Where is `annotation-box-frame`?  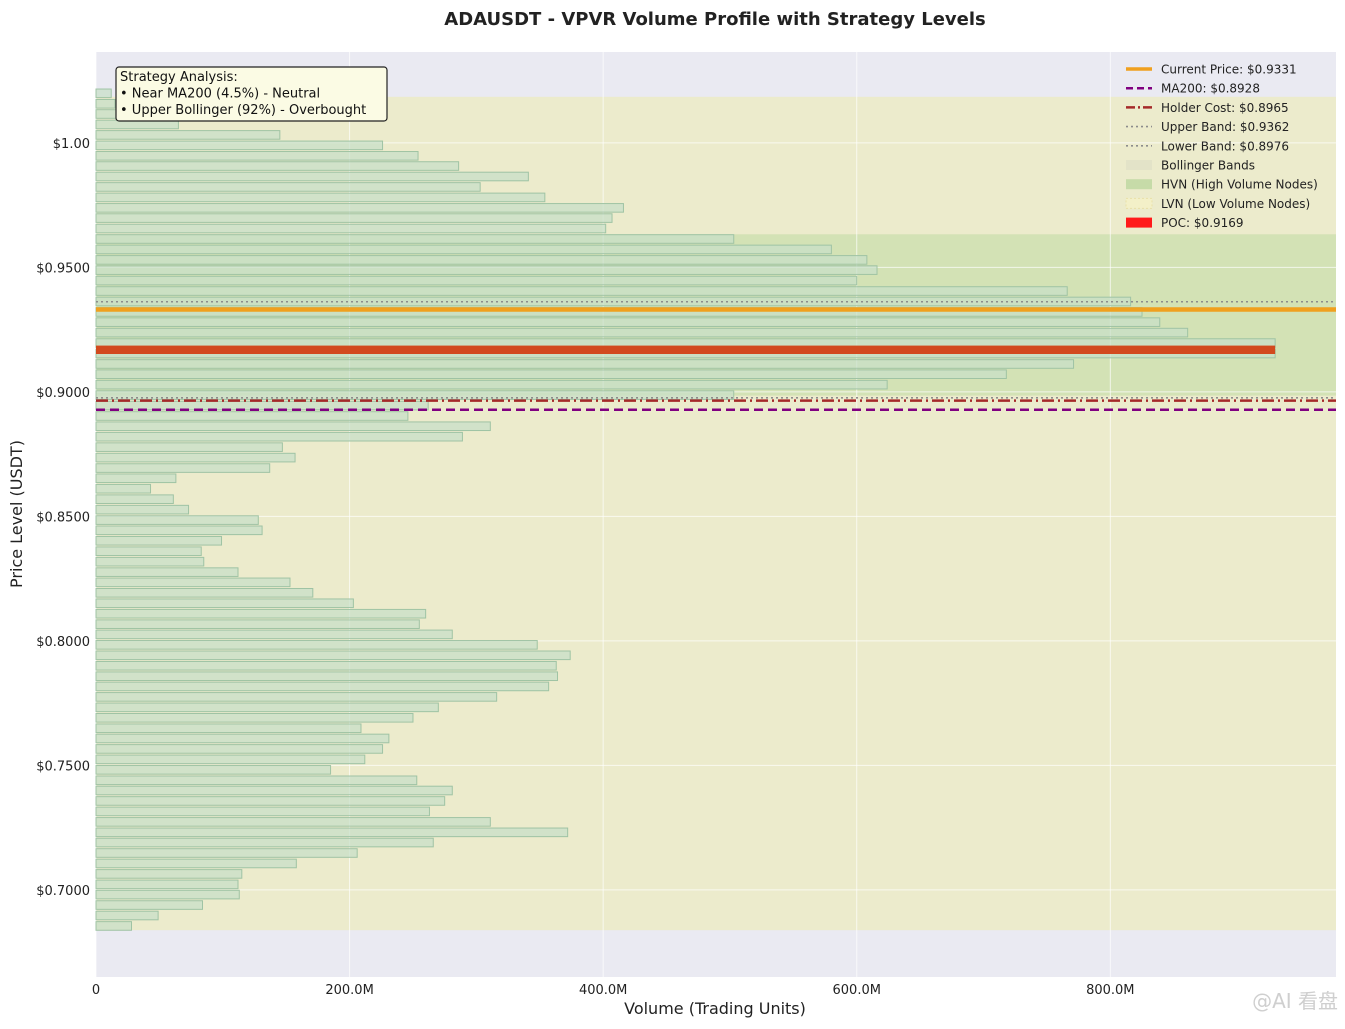 annotation-box-frame is located at coordinates (251, 94).